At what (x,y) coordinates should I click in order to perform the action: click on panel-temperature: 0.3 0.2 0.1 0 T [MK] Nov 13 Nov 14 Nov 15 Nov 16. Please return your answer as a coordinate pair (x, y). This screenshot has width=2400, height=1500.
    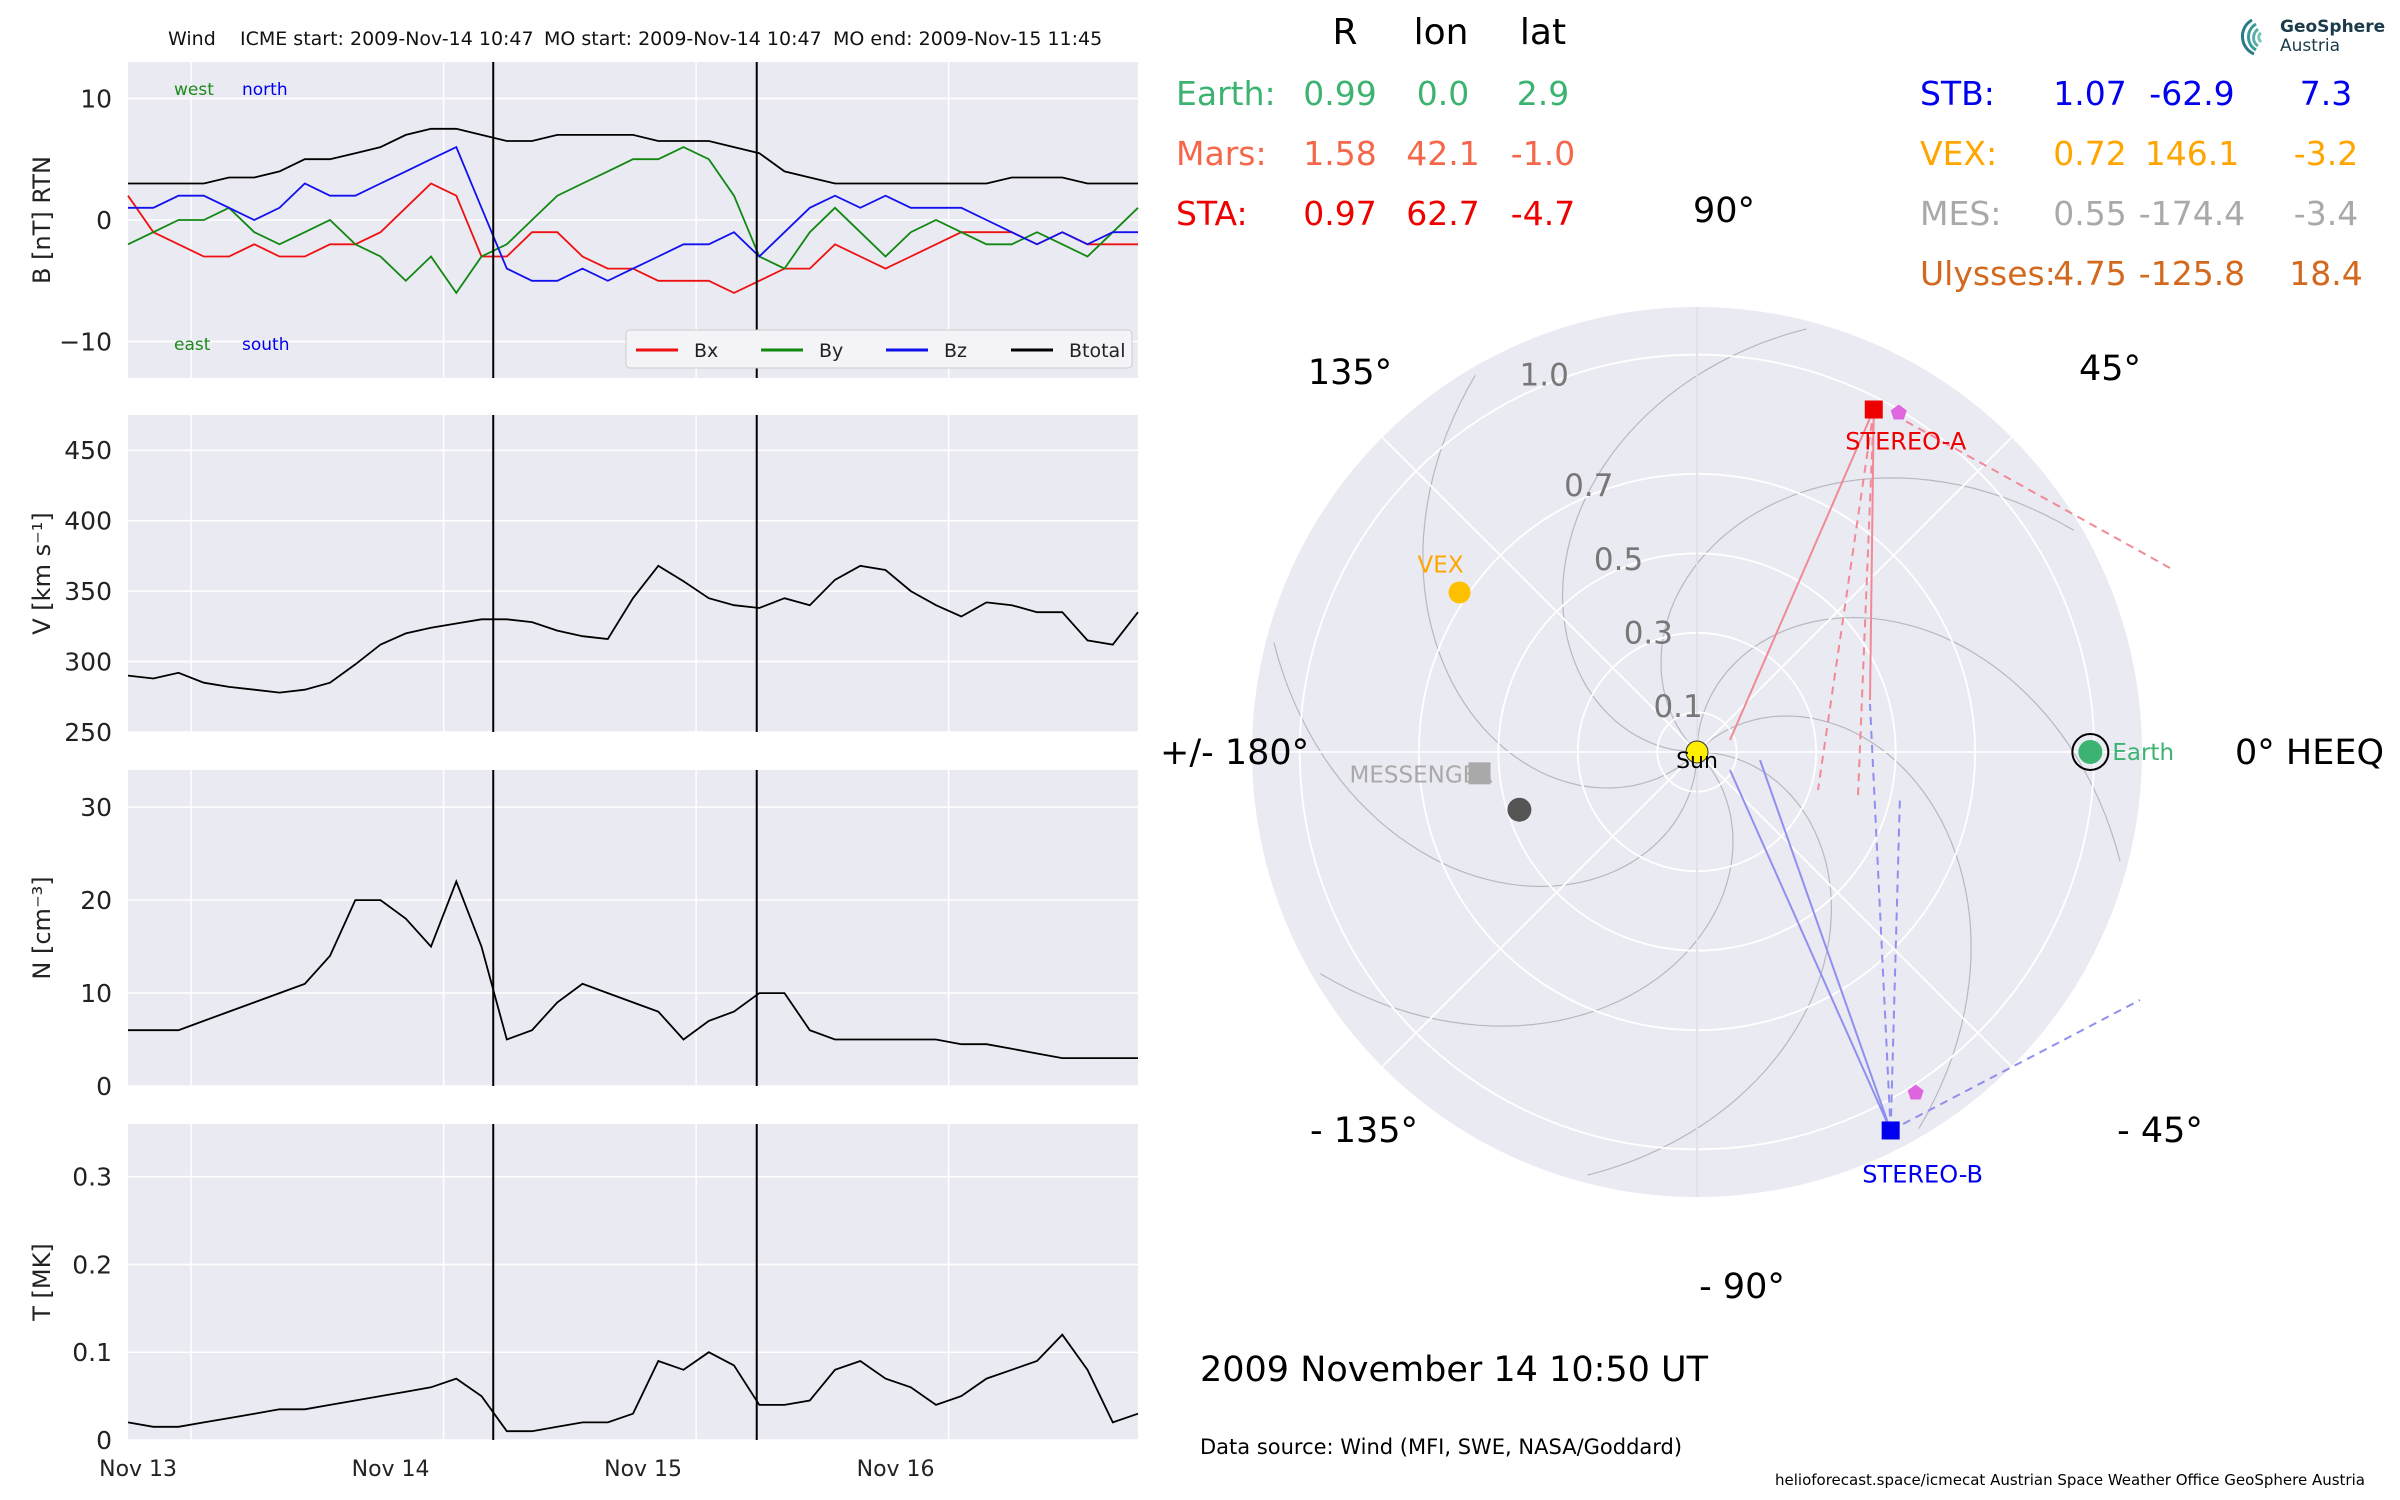
    Looking at the image, I should click on (583, 1303).